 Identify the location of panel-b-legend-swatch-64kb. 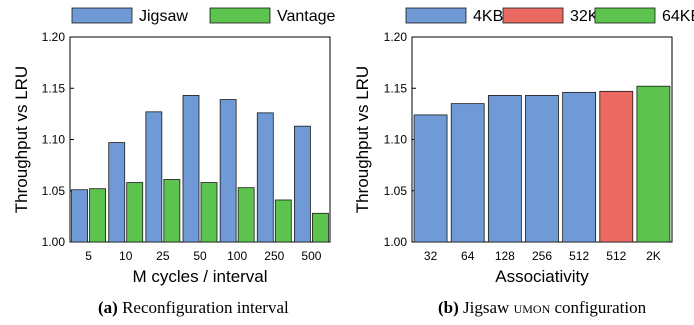
(625, 15).